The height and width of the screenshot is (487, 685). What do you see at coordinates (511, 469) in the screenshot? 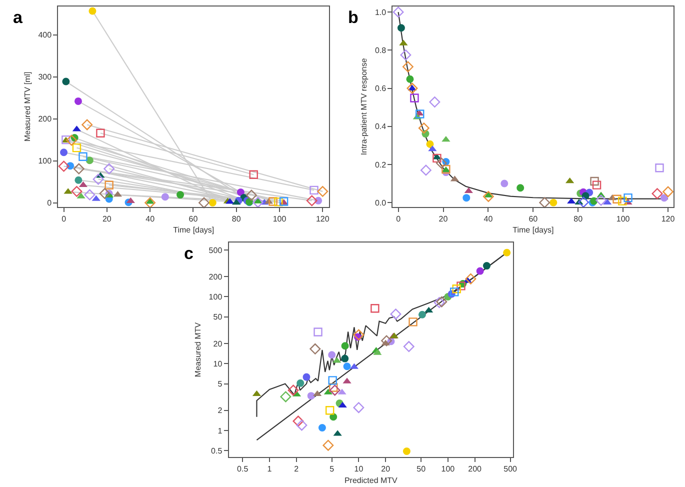
I see `x-tick-label: 500` at bounding box center [511, 469].